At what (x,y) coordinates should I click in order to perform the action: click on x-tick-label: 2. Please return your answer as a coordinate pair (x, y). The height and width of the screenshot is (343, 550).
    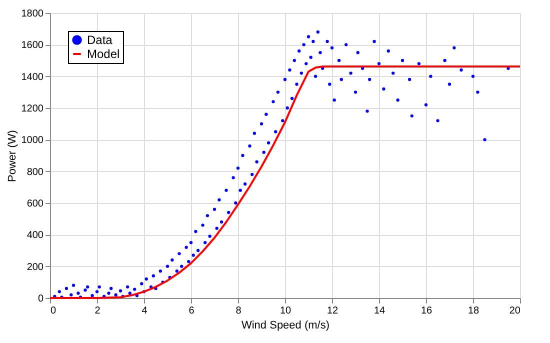
    Looking at the image, I should click on (97, 311).